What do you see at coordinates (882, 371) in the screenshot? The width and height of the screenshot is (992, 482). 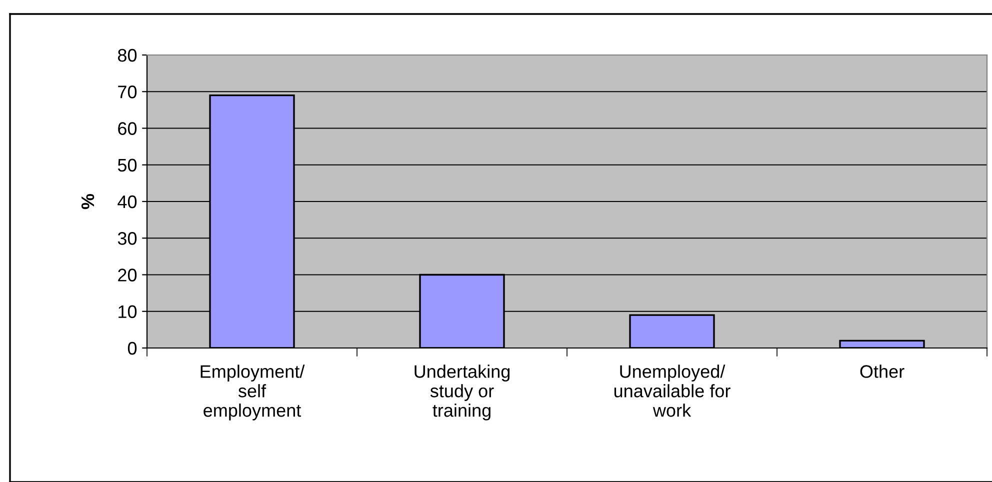 I see `x-tick-label: Other` at bounding box center [882, 371].